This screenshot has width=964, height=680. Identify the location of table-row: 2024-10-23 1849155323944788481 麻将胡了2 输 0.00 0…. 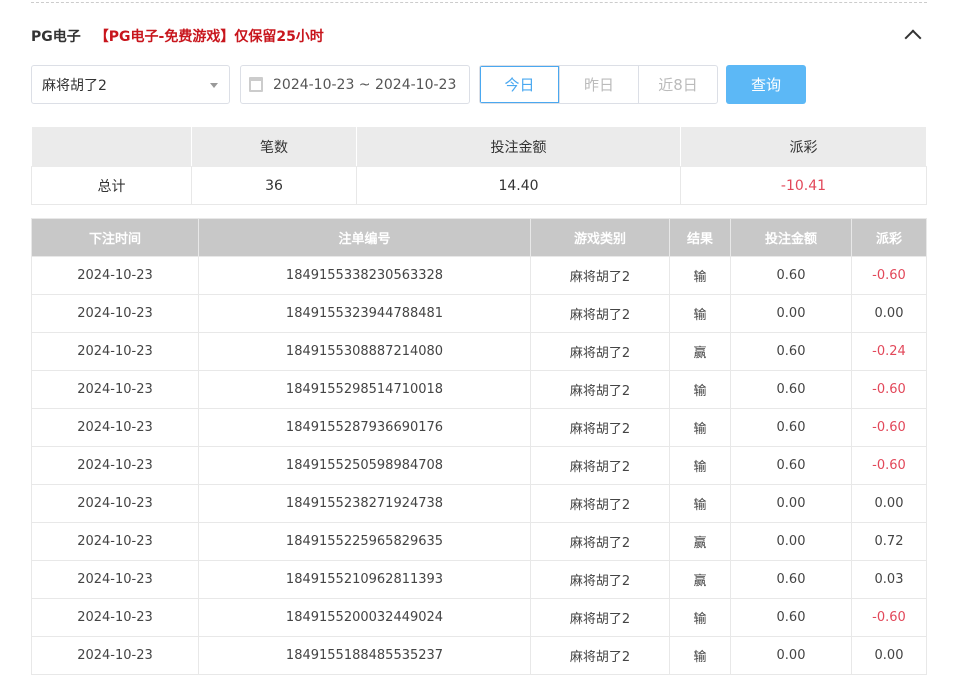
(479, 313).